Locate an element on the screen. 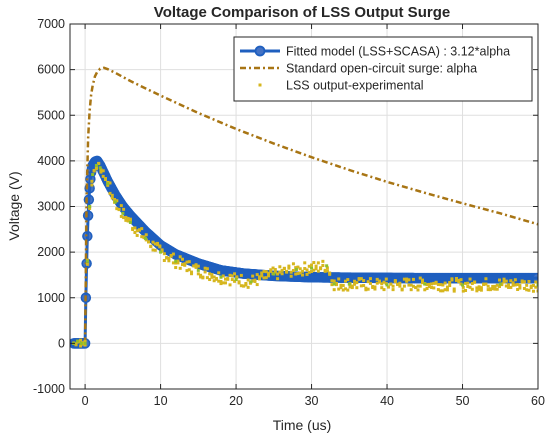 The width and height of the screenshot is (550, 438). legend-experimental-dot is located at coordinates (260, 85).